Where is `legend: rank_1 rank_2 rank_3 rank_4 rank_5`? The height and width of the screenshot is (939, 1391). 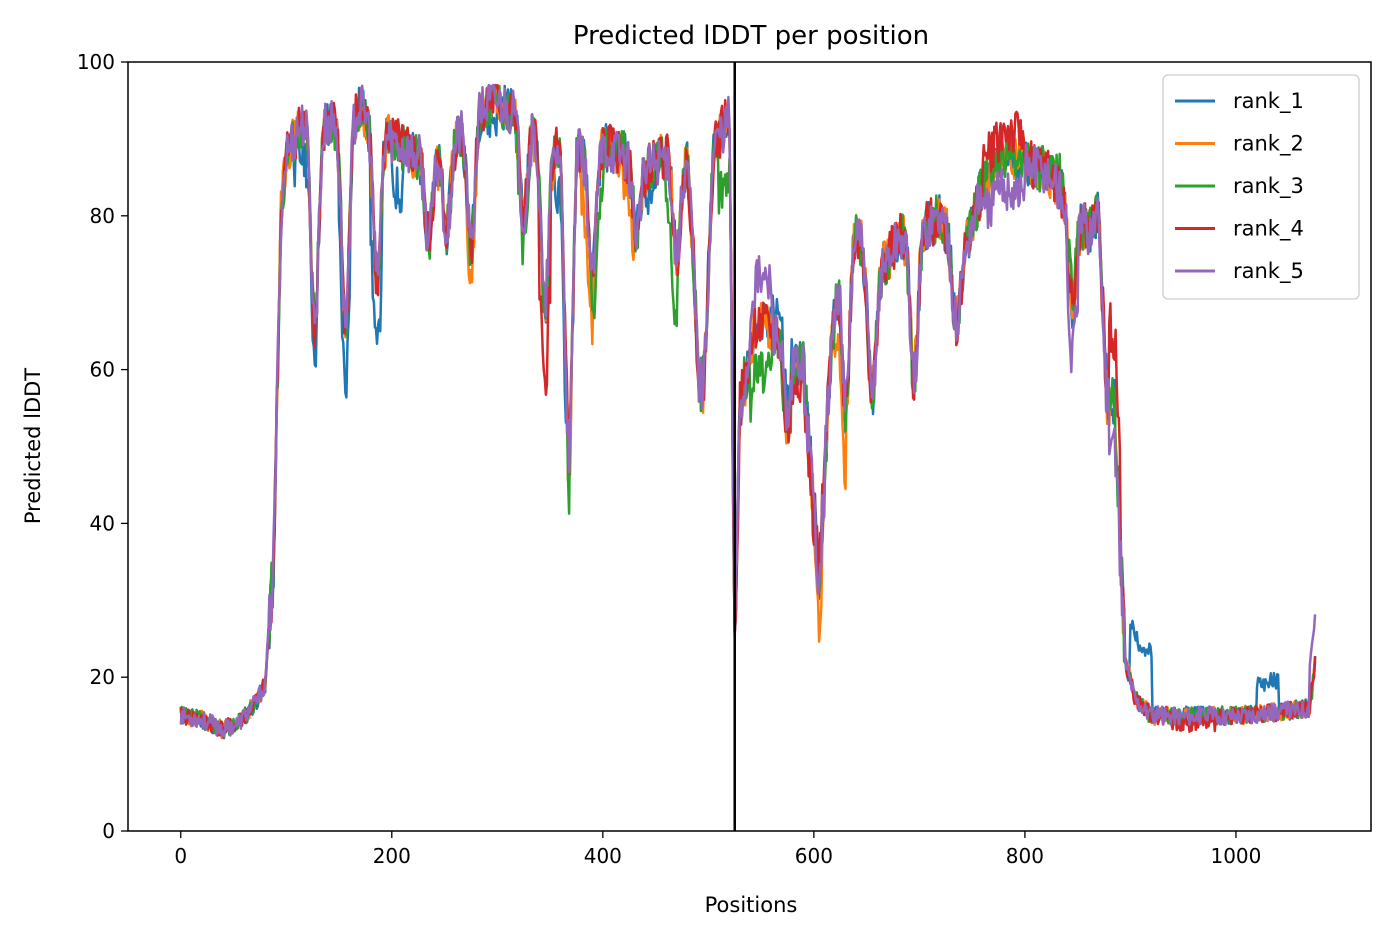
legend: rank_1 rank_2 rank_3 rank_4 rank_5 is located at coordinates (1261, 187).